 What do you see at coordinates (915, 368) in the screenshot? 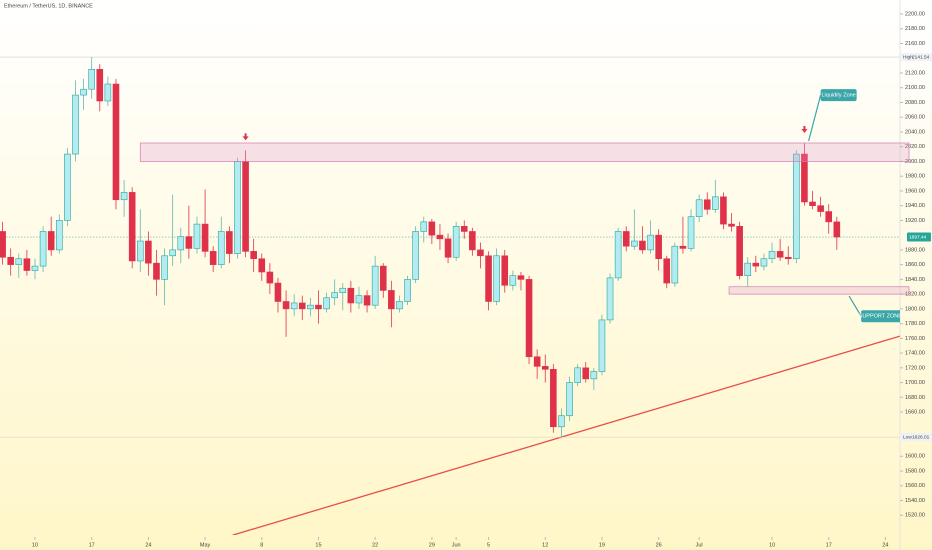
I see `y-tick-label: 1720.00` at bounding box center [915, 368].